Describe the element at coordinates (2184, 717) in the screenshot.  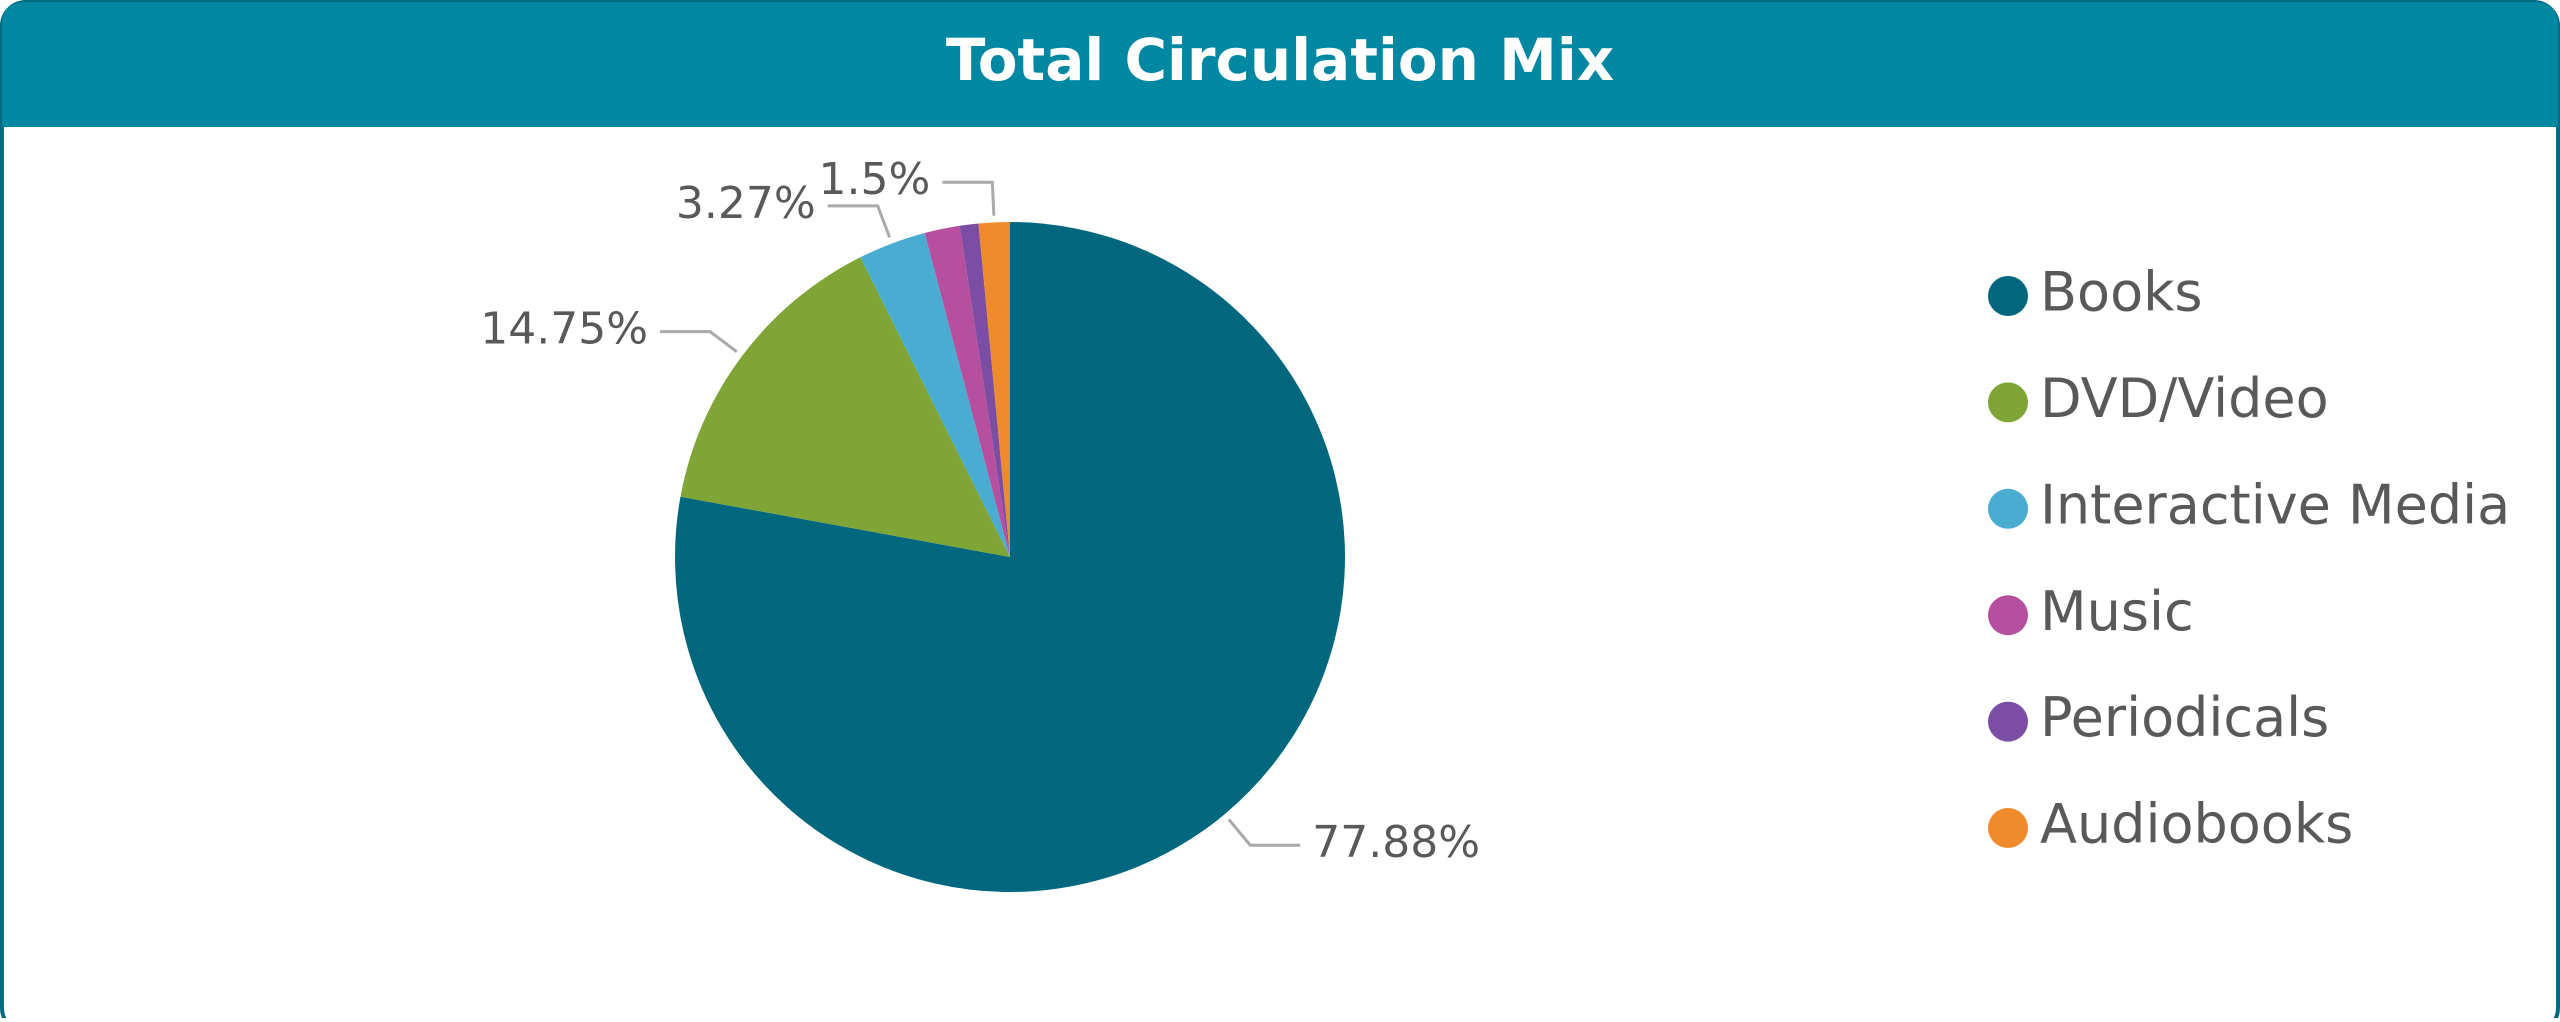
I see `legend-label: Periodicals` at that location.